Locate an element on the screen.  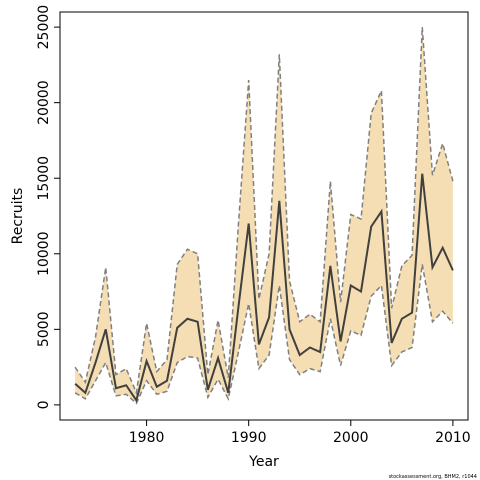
x-tick-label: 1990 is located at coordinates (249, 438).